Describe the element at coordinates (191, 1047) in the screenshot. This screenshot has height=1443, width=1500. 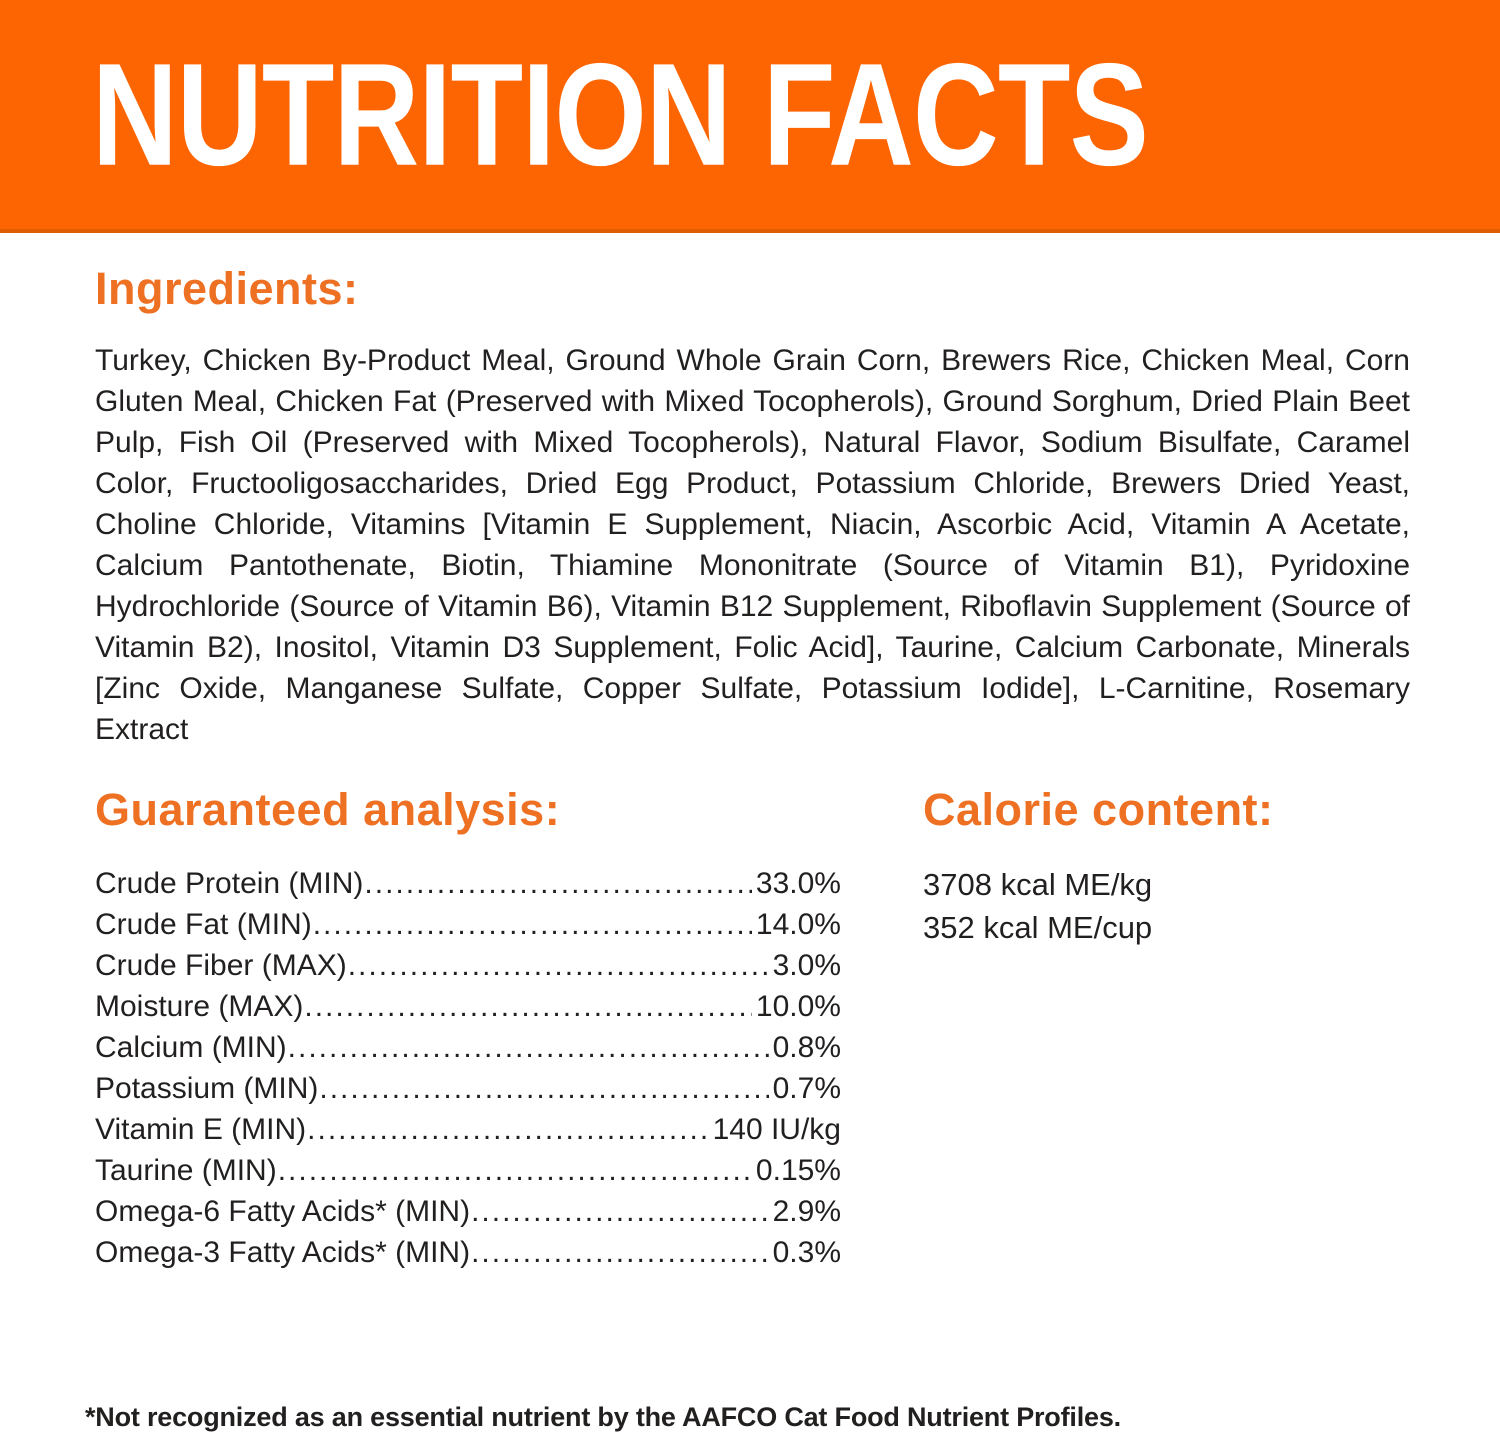
I see `analysis-row-label: Calcium (MIN)` at that location.